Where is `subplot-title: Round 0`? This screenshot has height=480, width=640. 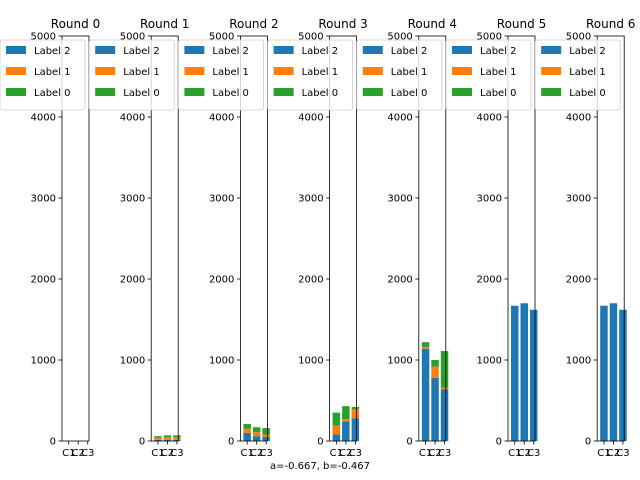 subplot-title: Round 0 is located at coordinates (75, 24).